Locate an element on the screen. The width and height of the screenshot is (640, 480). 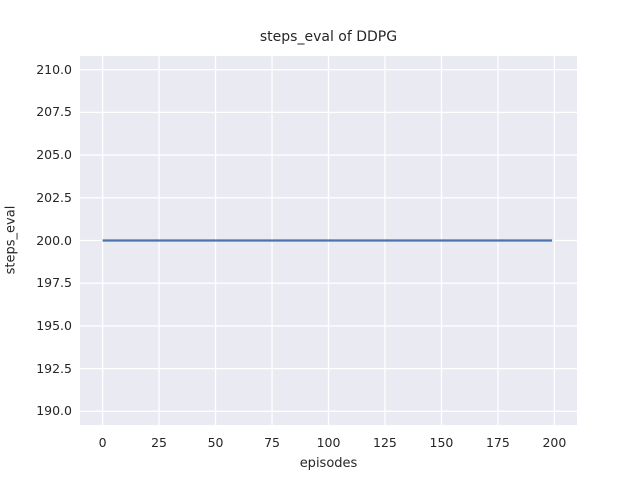
x-tick-label: 75 is located at coordinates (272, 442).